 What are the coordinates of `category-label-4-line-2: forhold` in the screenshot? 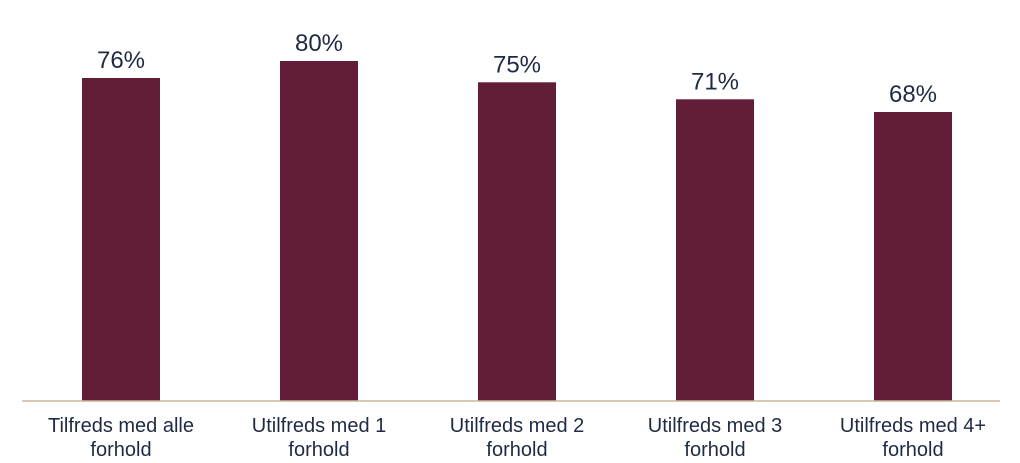 It's located at (714, 450).